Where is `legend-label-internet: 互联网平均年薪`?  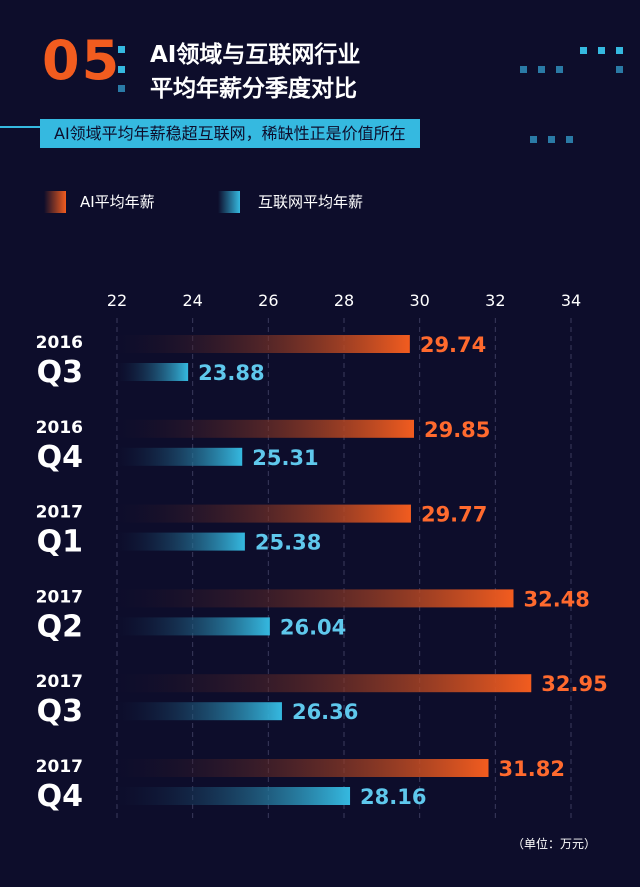
legend-label-internet: 互联网平均年薪 is located at coordinates (311, 202).